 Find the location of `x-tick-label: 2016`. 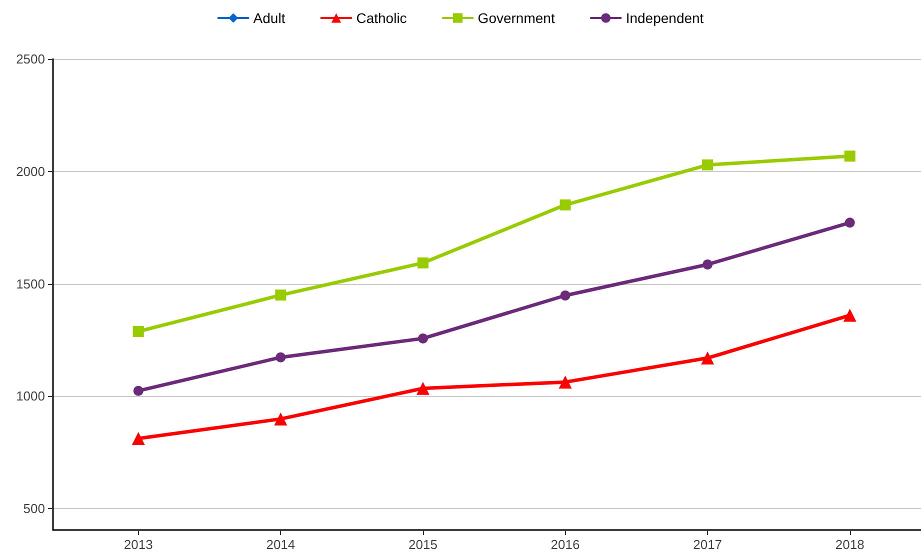

x-tick-label: 2016 is located at coordinates (565, 544).